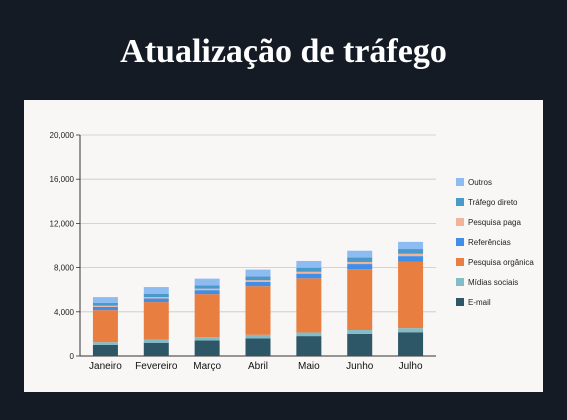  What do you see at coordinates (207, 366) in the screenshot?
I see `x-tick-label: Março` at bounding box center [207, 366].